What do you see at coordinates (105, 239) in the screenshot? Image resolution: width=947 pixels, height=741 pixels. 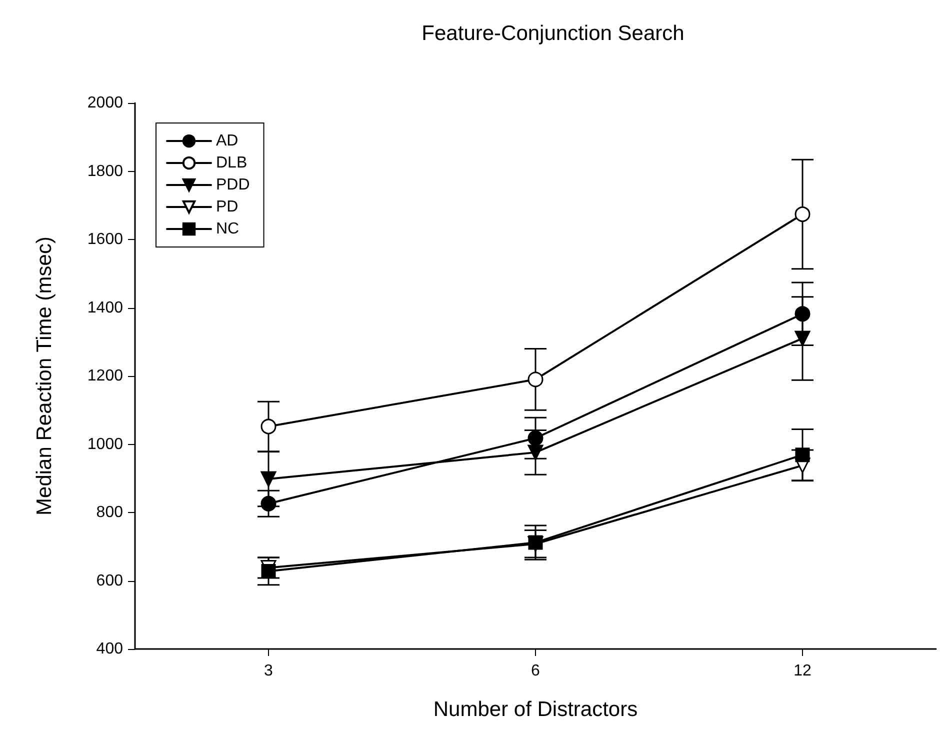 I see `y-tick-label: 1600` at bounding box center [105, 239].